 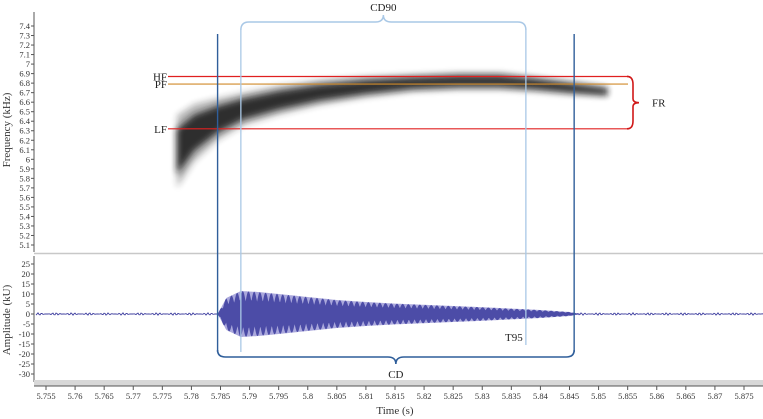 What do you see at coordinates (24, 131) in the screenshot?
I see `y-tick-label: 6.3` at bounding box center [24, 131].